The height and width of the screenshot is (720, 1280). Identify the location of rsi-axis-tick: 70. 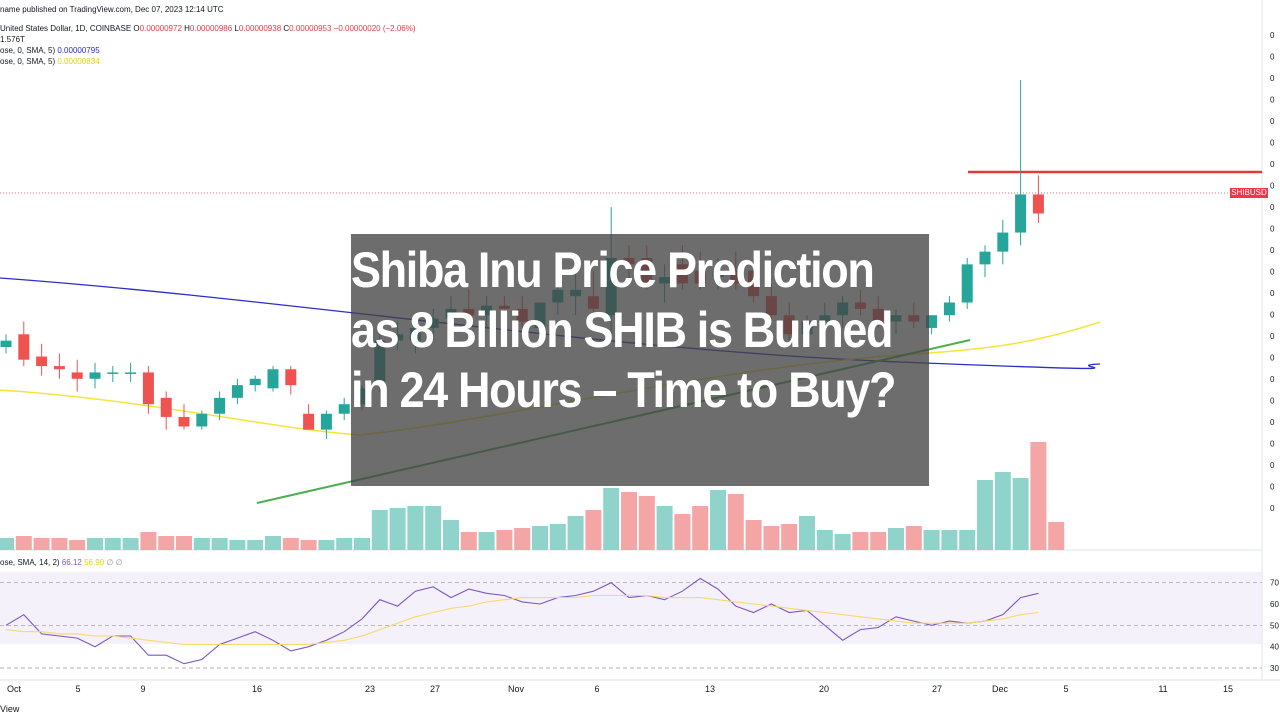
(1274, 583).